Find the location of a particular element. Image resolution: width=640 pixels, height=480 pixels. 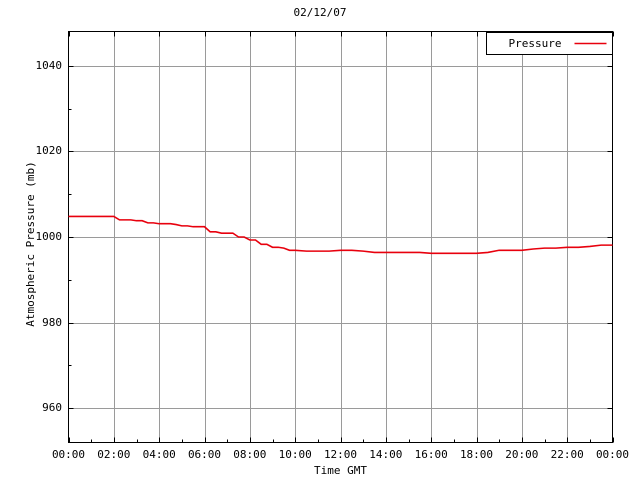

x-tick-label: 08:00 is located at coordinates (250, 454).